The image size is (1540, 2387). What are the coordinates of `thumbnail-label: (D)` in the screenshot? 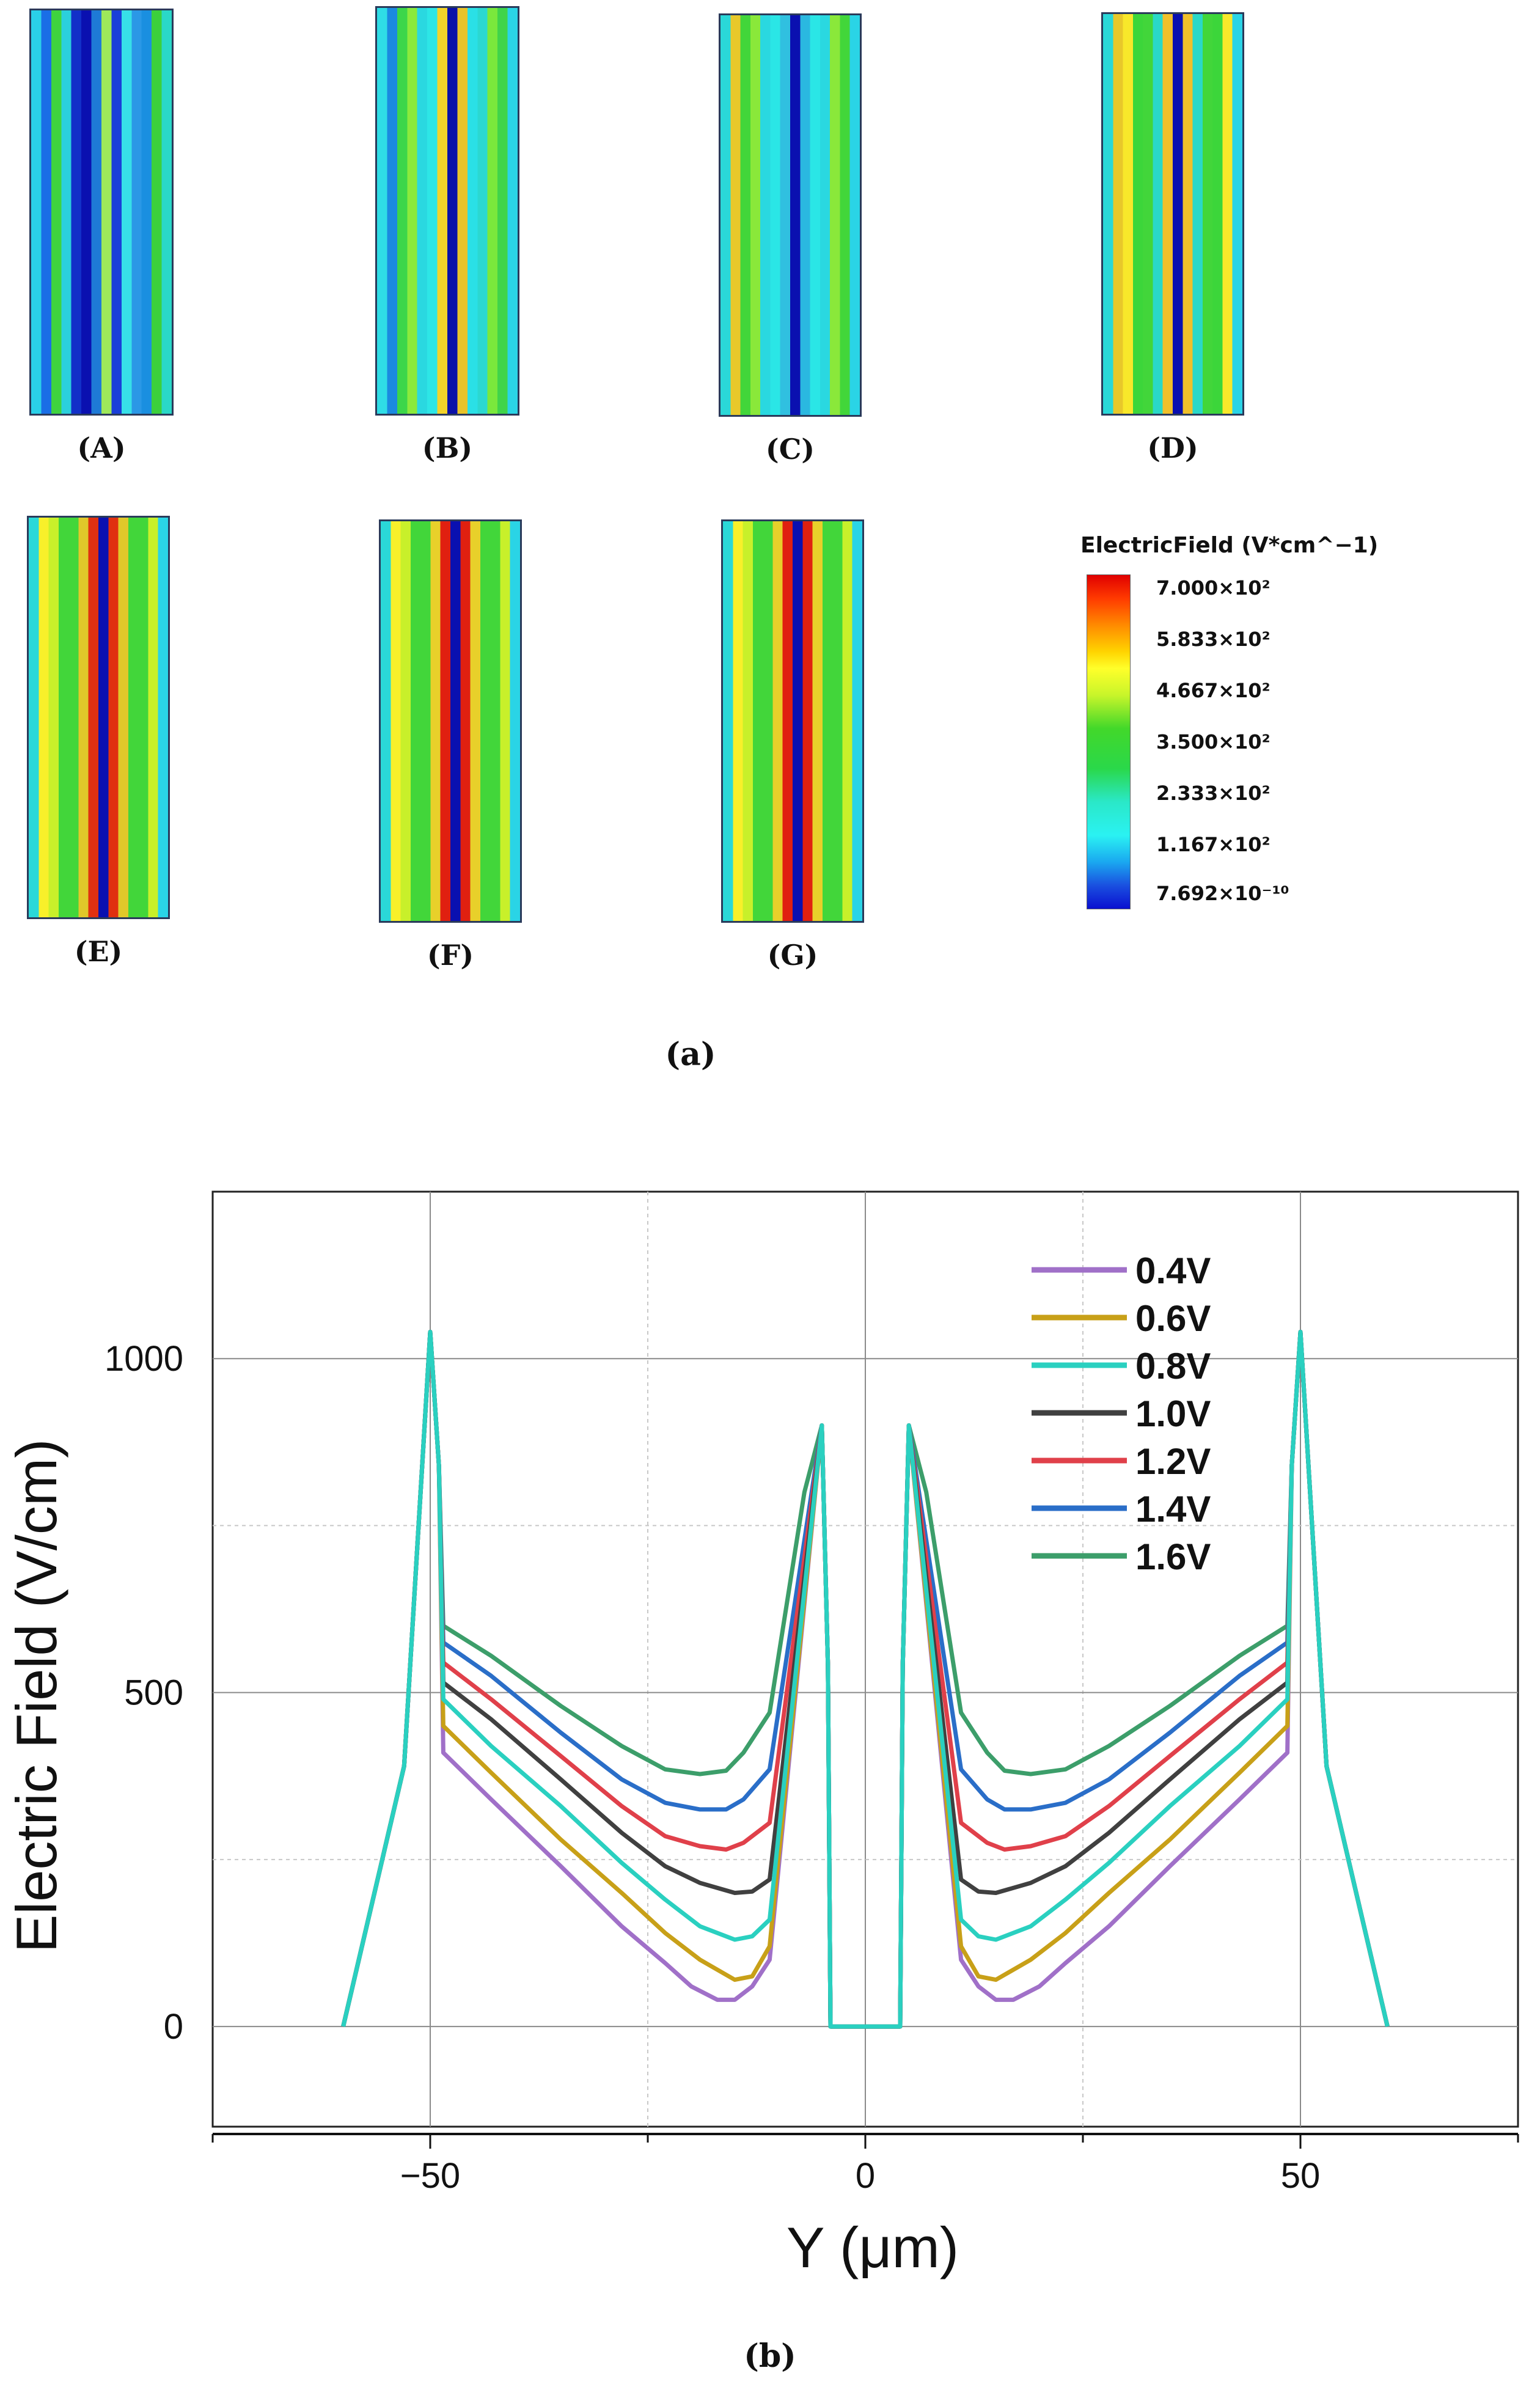 It's located at (1173, 448).